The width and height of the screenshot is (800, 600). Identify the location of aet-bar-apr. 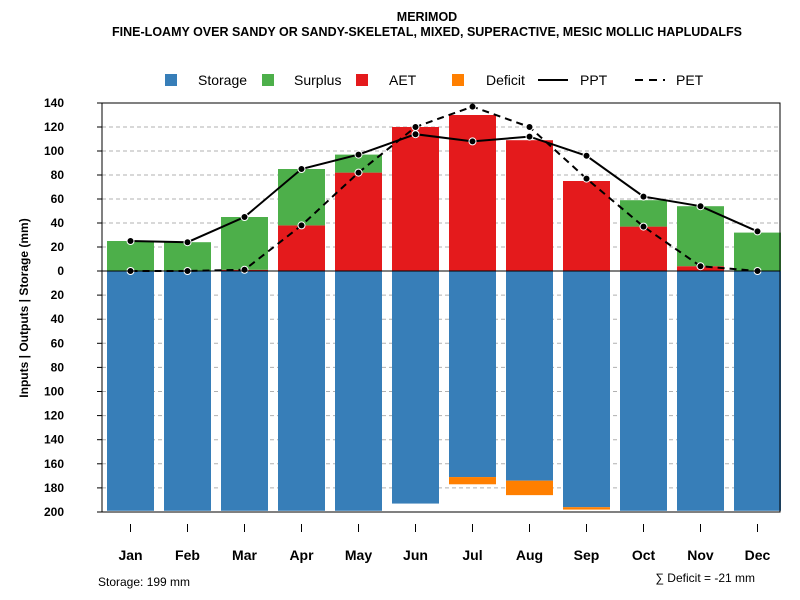
(301, 248).